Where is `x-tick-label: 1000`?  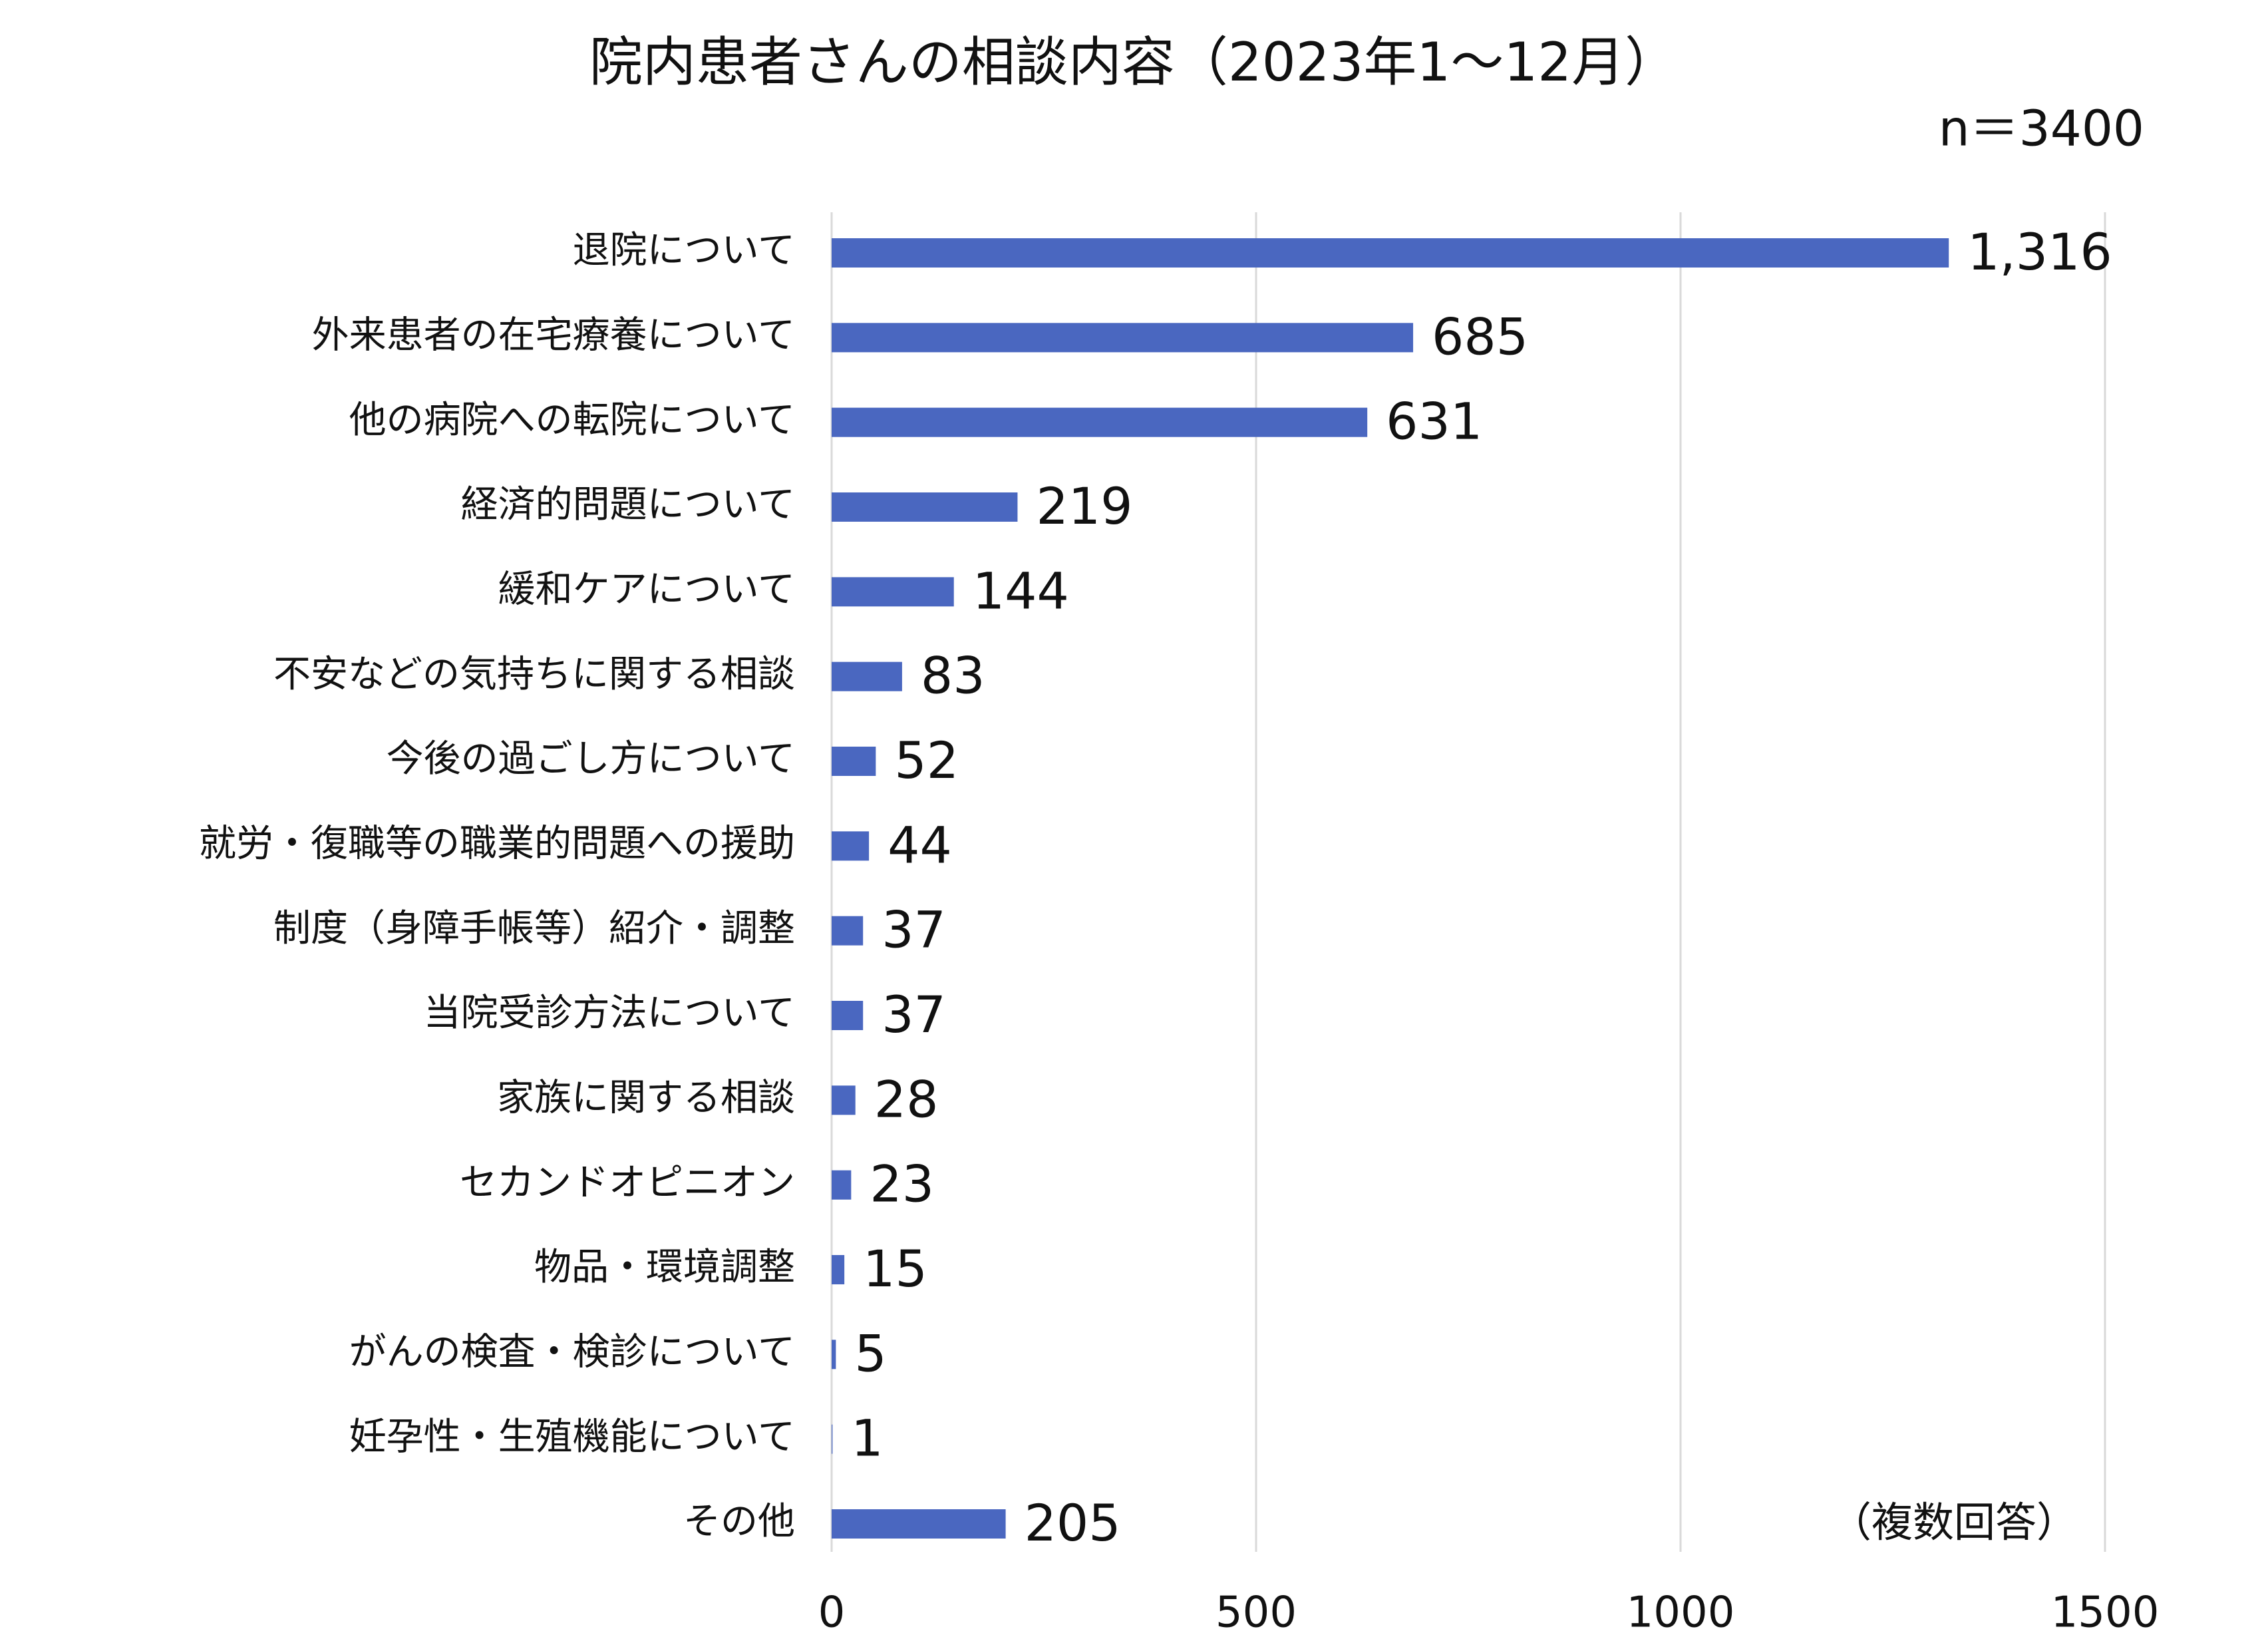 x-tick-label: 1000 is located at coordinates (1681, 1613).